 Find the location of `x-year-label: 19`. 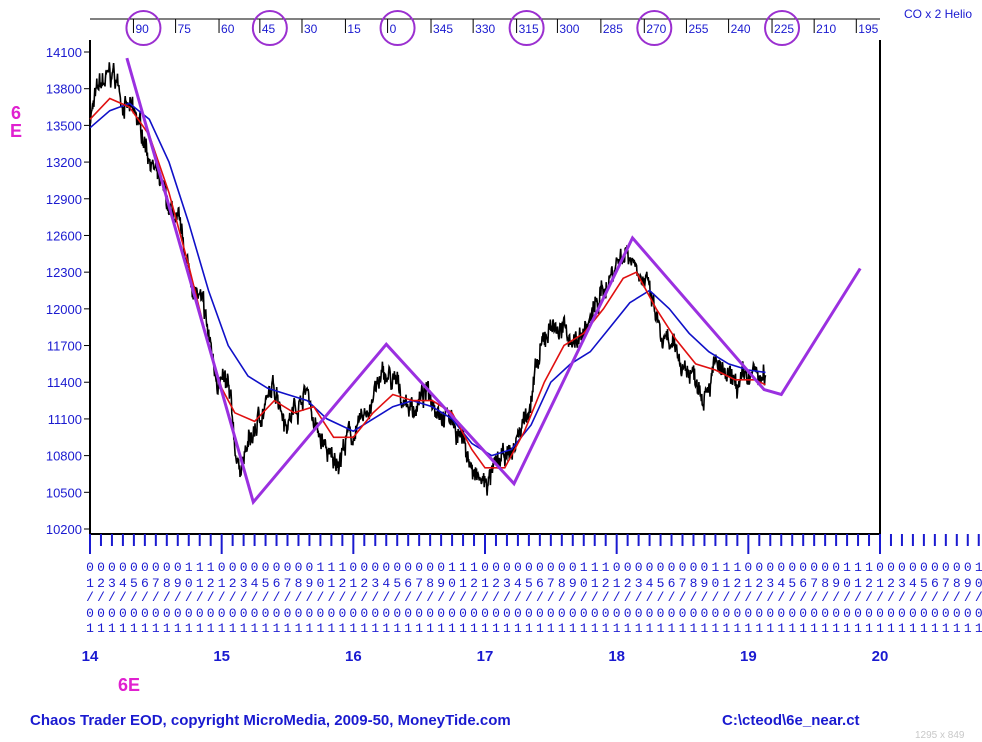

x-year-label: 19 is located at coordinates (748, 656).